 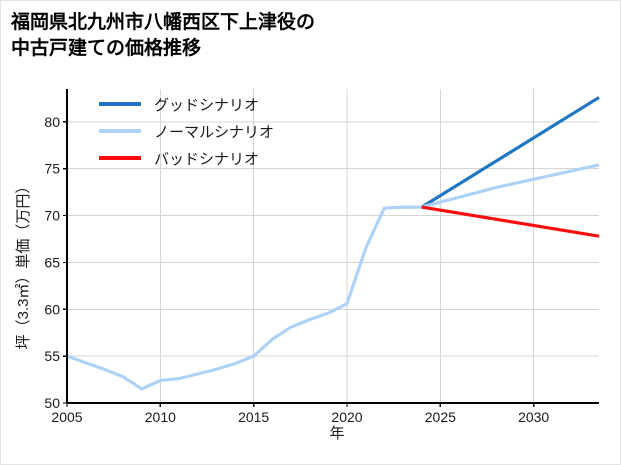 What do you see at coordinates (533, 417) in the screenshot?
I see `x-tick-label: 2030` at bounding box center [533, 417].